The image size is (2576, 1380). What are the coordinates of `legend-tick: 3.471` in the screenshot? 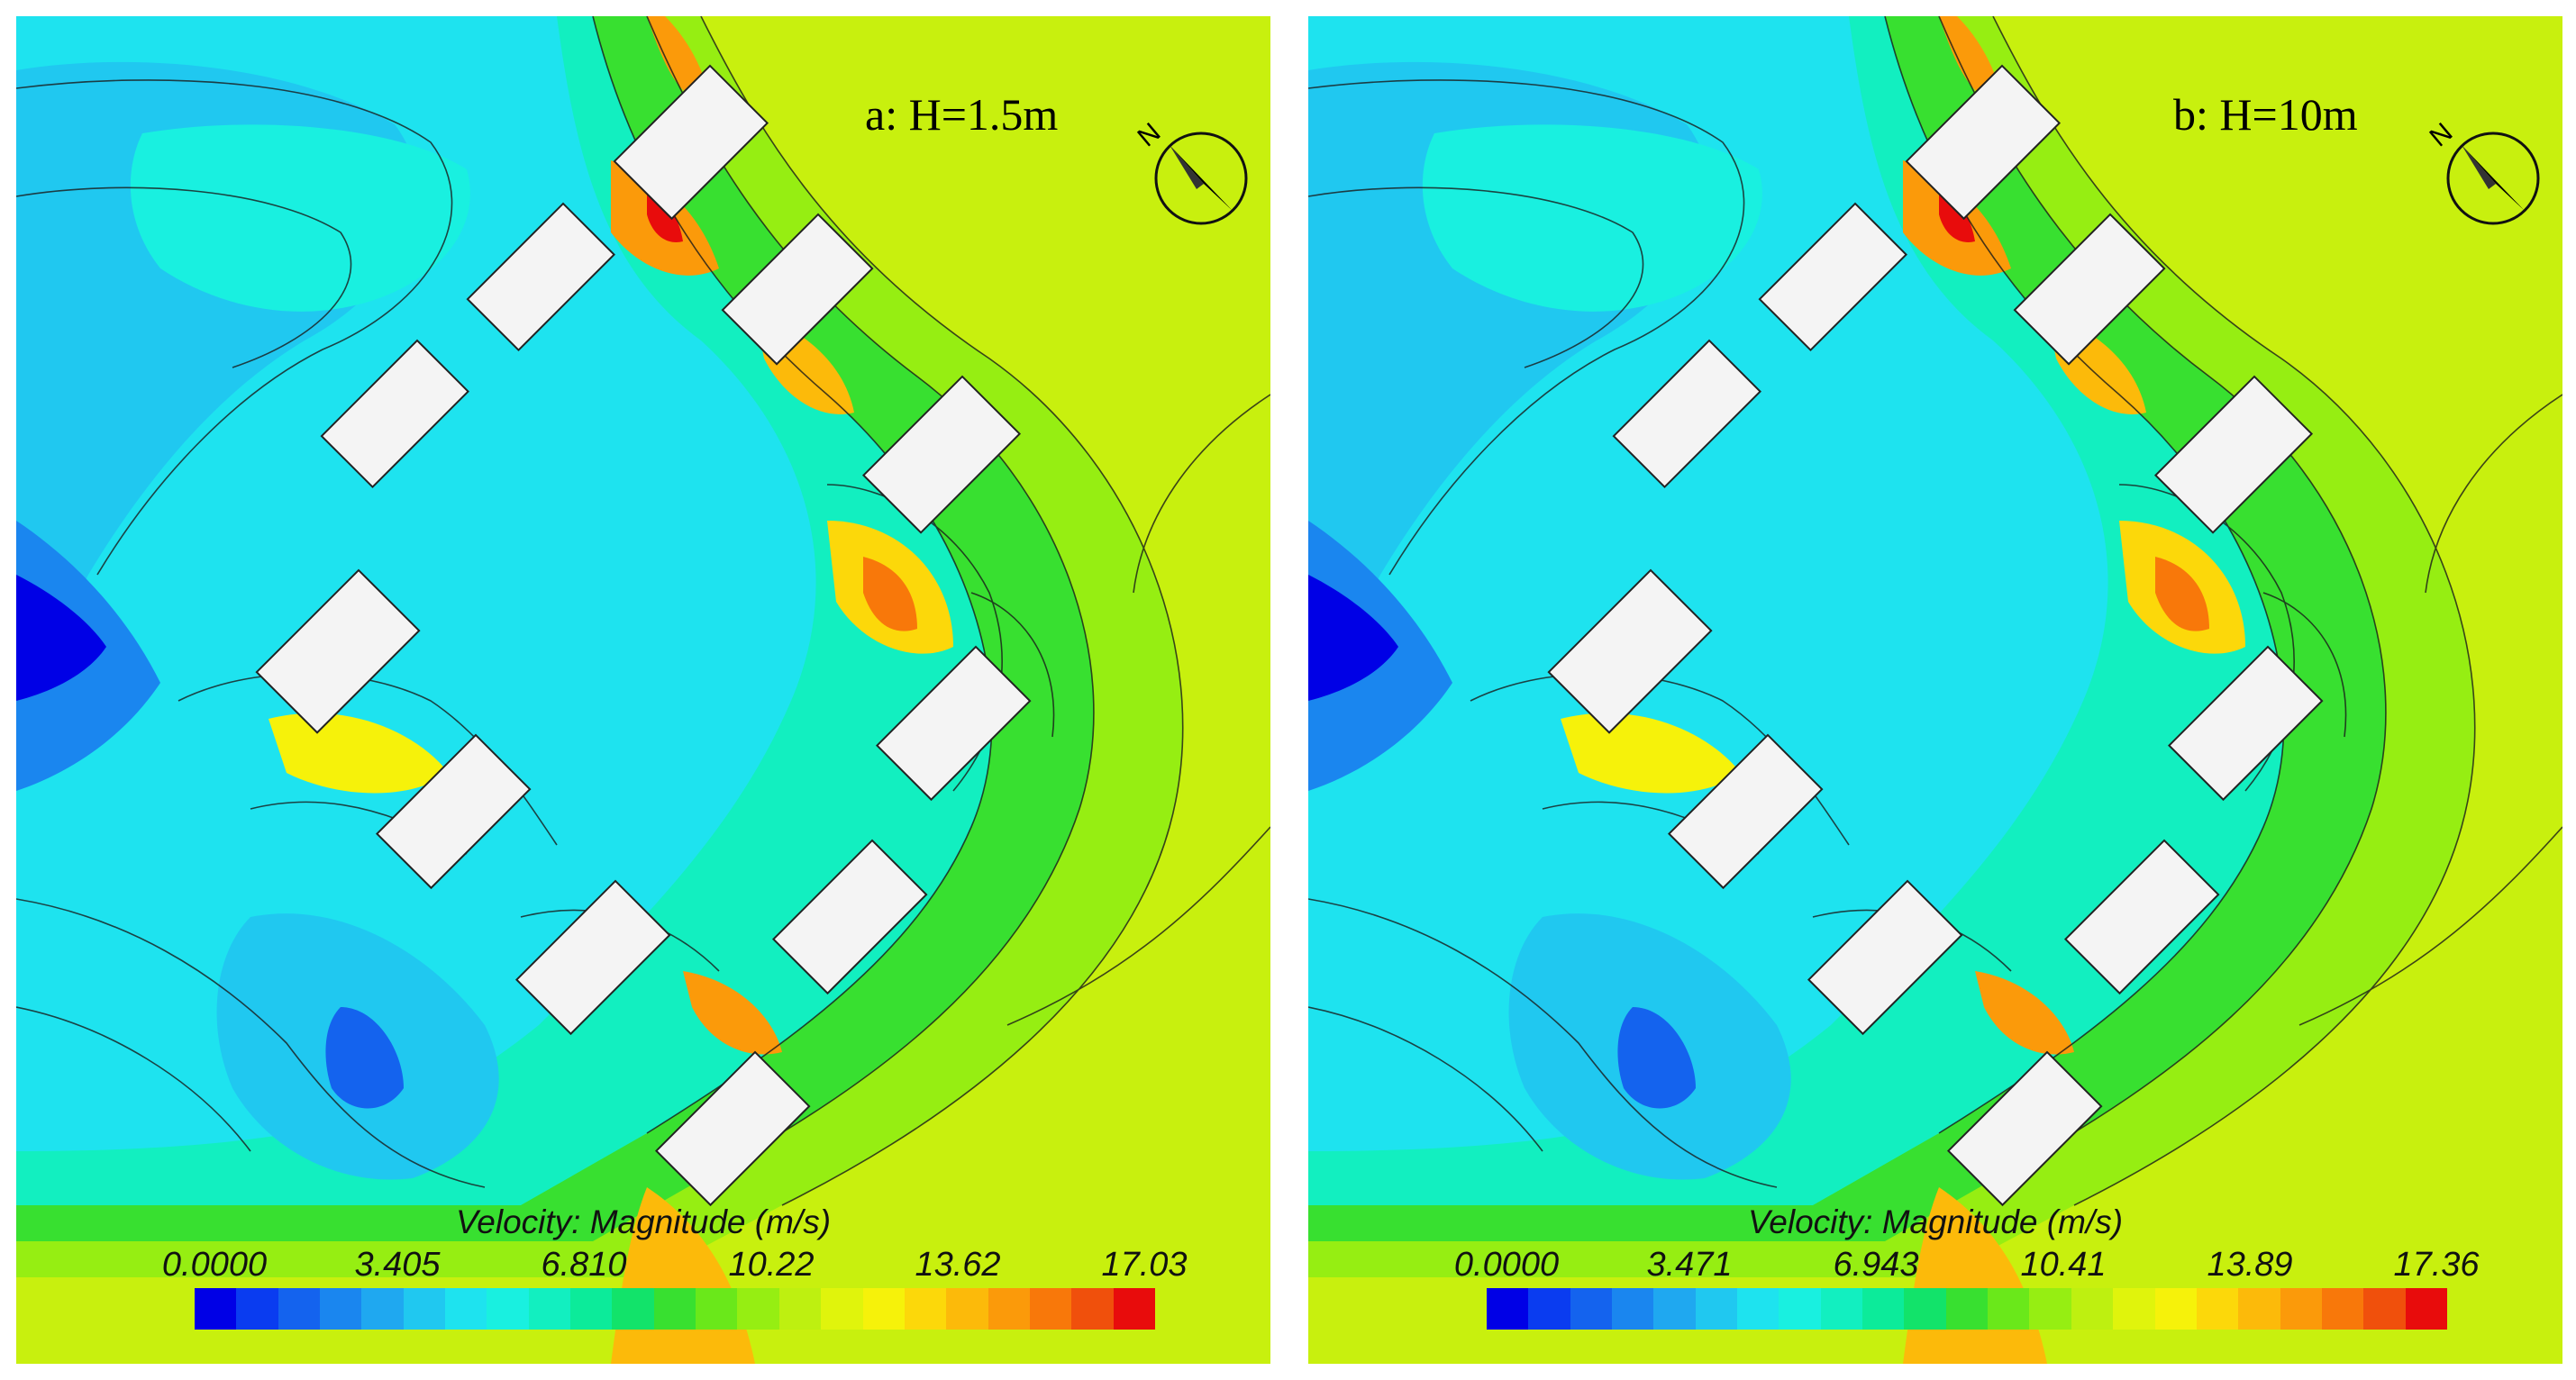 It's located at (1689, 1265).